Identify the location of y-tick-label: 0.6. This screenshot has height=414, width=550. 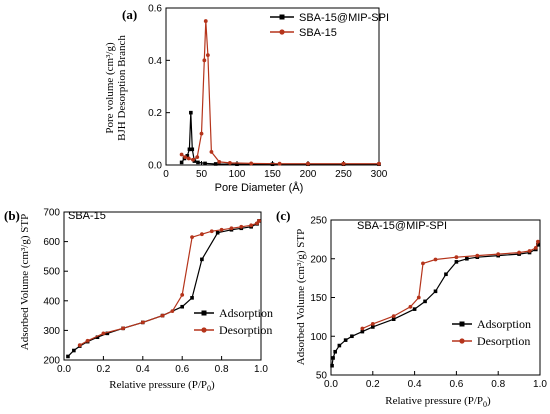
(155, 9).